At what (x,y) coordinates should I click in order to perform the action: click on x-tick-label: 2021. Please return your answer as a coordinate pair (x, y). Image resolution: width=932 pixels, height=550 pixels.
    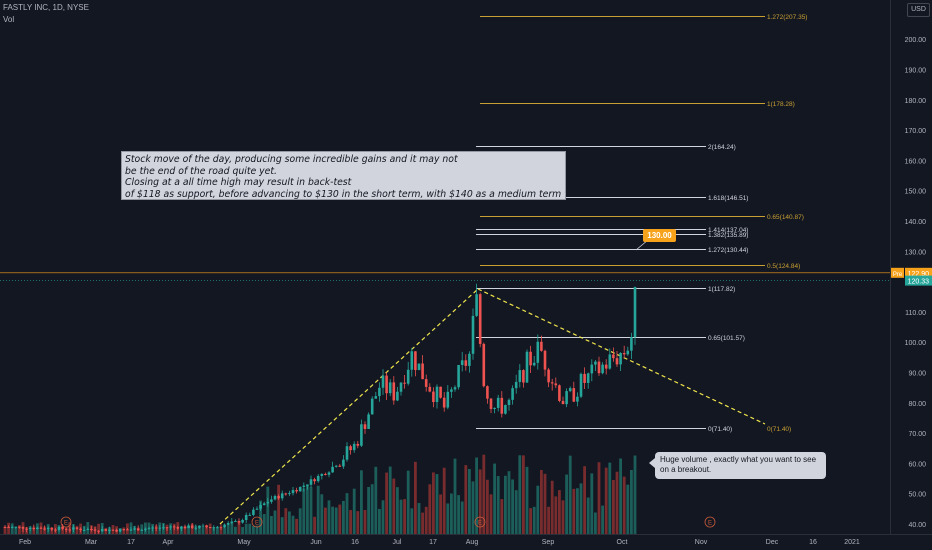
    Looking at the image, I should click on (852, 542).